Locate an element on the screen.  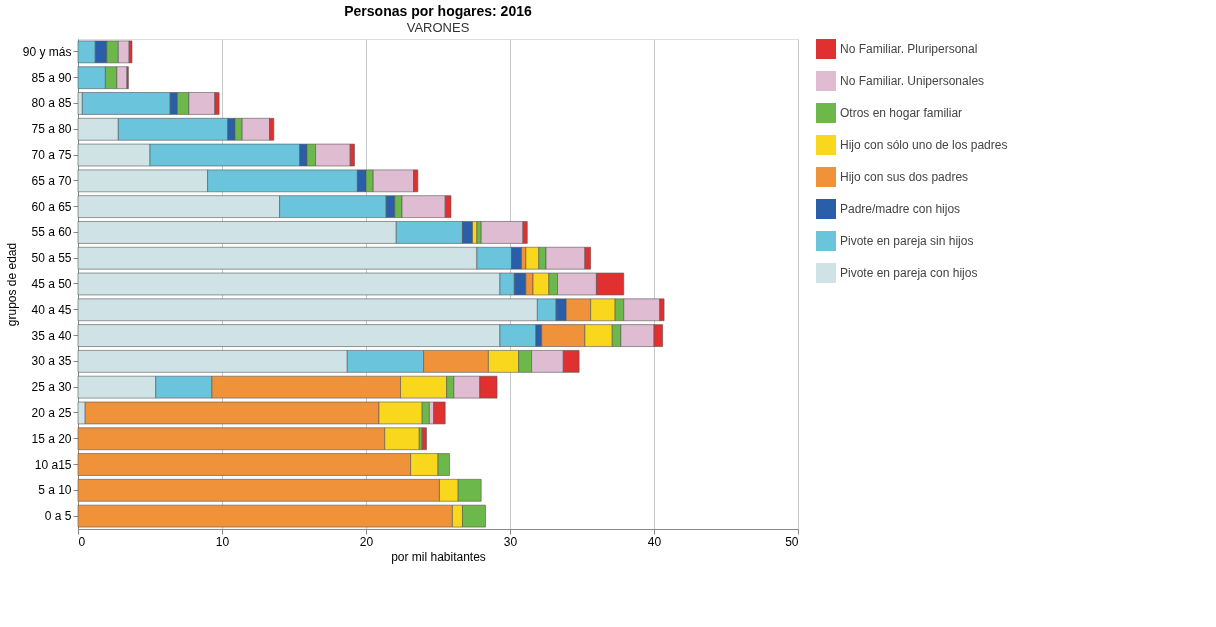
chart-subtitle: VARONES is located at coordinates (438, 27).